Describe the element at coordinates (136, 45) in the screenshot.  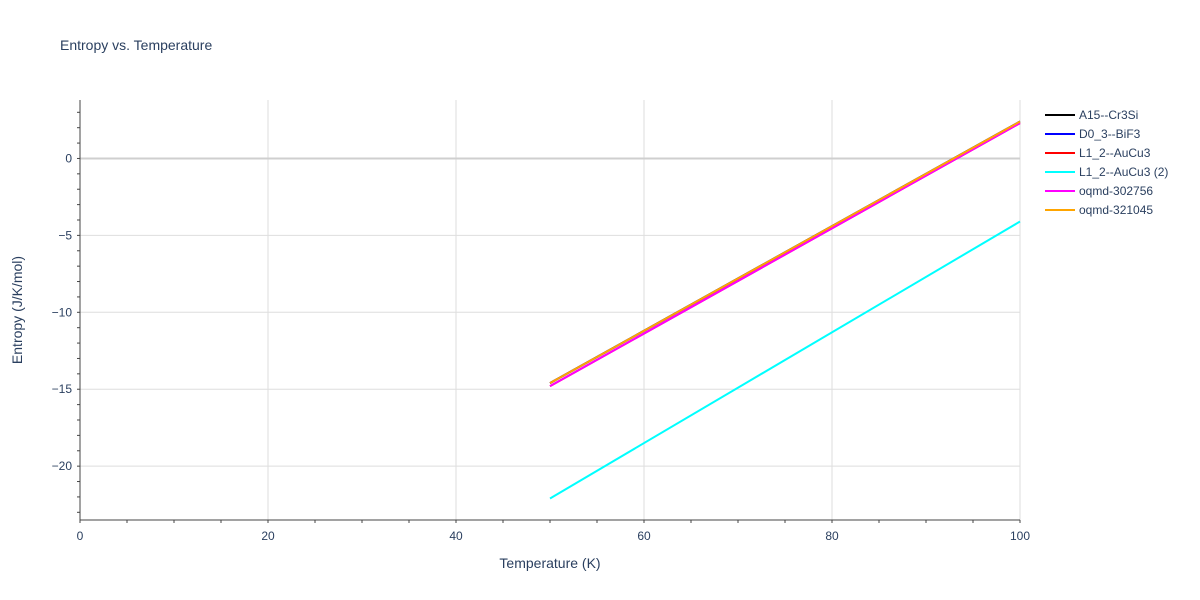
I see `chart-title: Entropy vs. Temperature` at that location.